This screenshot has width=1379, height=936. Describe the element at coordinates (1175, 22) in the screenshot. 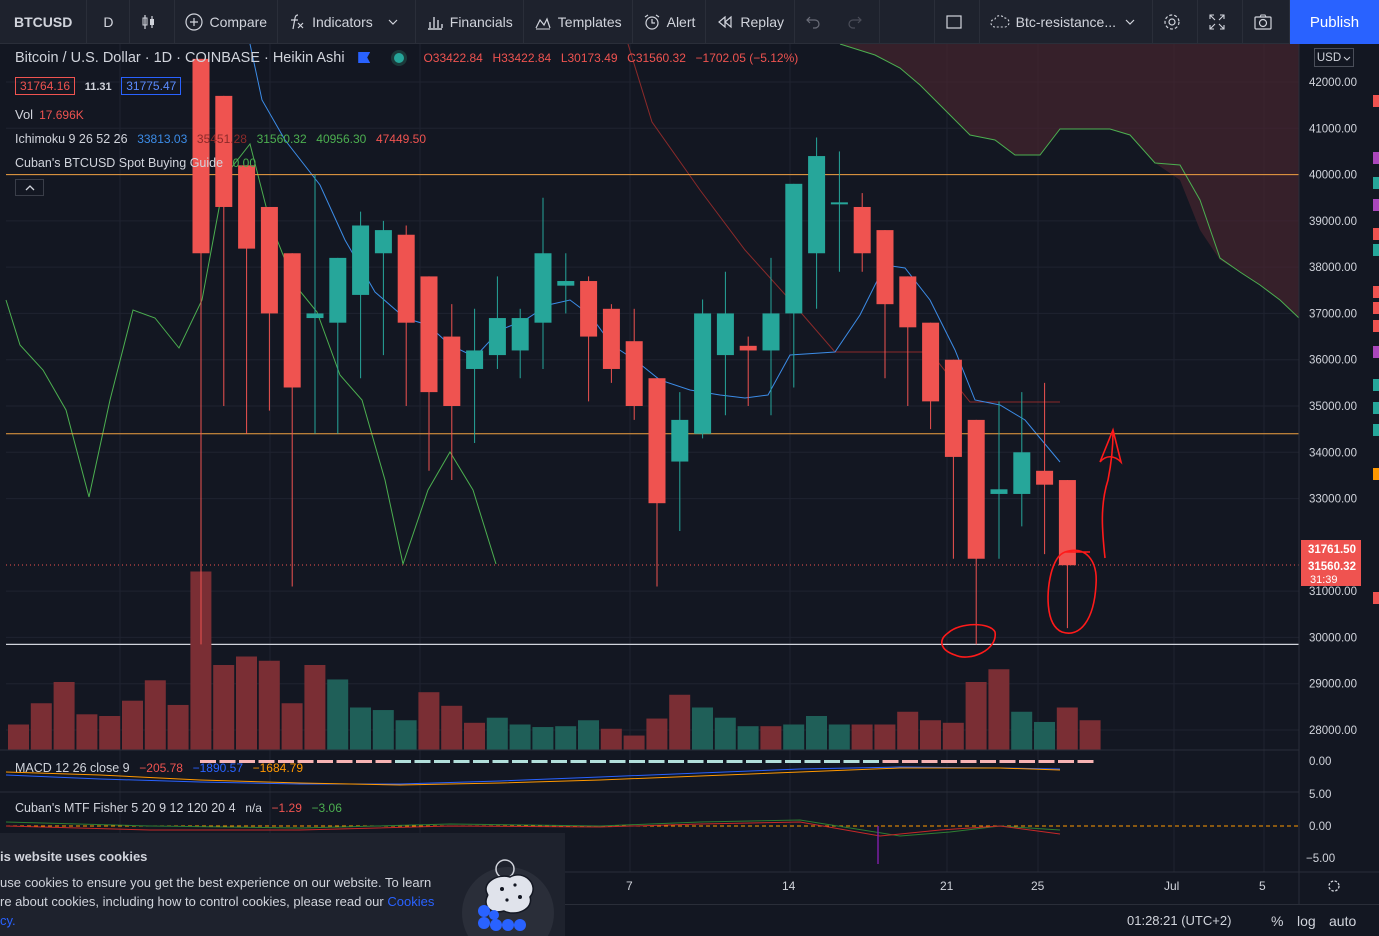

I see `settings-button` at that location.